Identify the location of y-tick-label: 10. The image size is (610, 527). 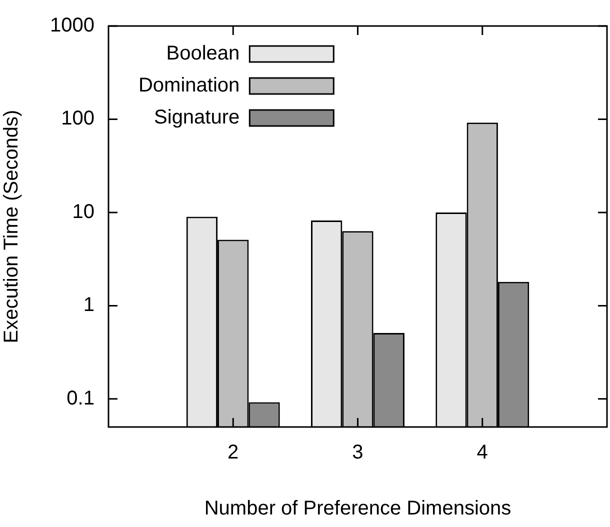
(83, 211).